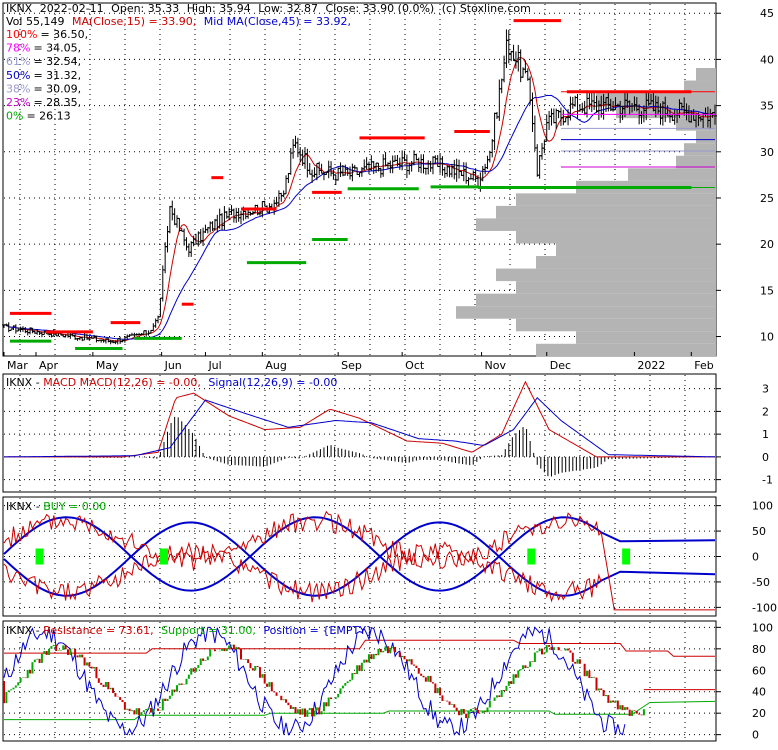 The height and width of the screenshot is (750, 778). I want to click on fib-pct: 100%, so click(21, 34).